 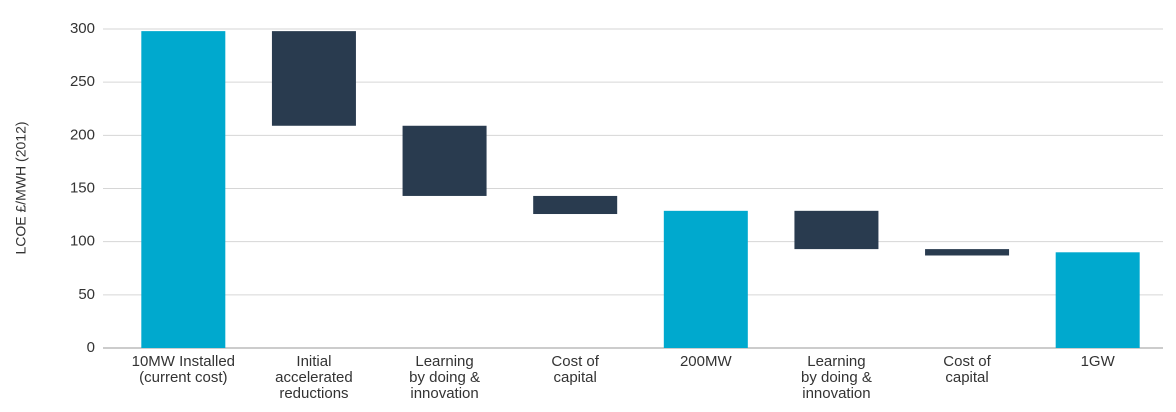 What do you see at coordinates (82, 241) in the screenshot?
I see `y-tick-label: 100` at bounding box center [82, 241].